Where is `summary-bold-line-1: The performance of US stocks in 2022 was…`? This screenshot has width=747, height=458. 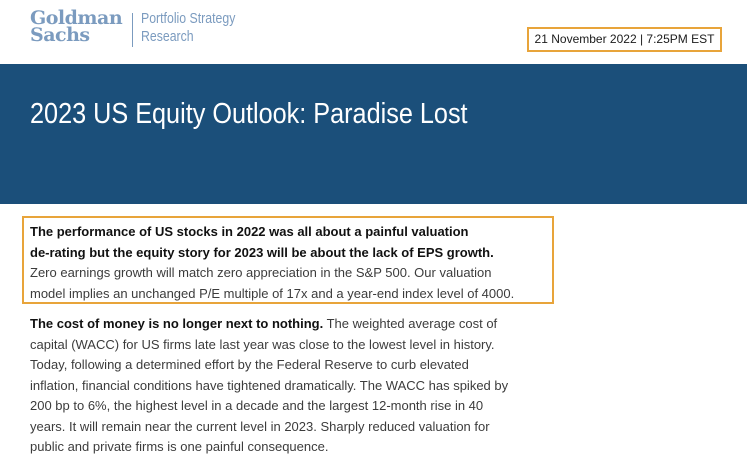 summary-bold-line-1: The performance of US stocks in 2022 was… is located at coordinates (249, 231).